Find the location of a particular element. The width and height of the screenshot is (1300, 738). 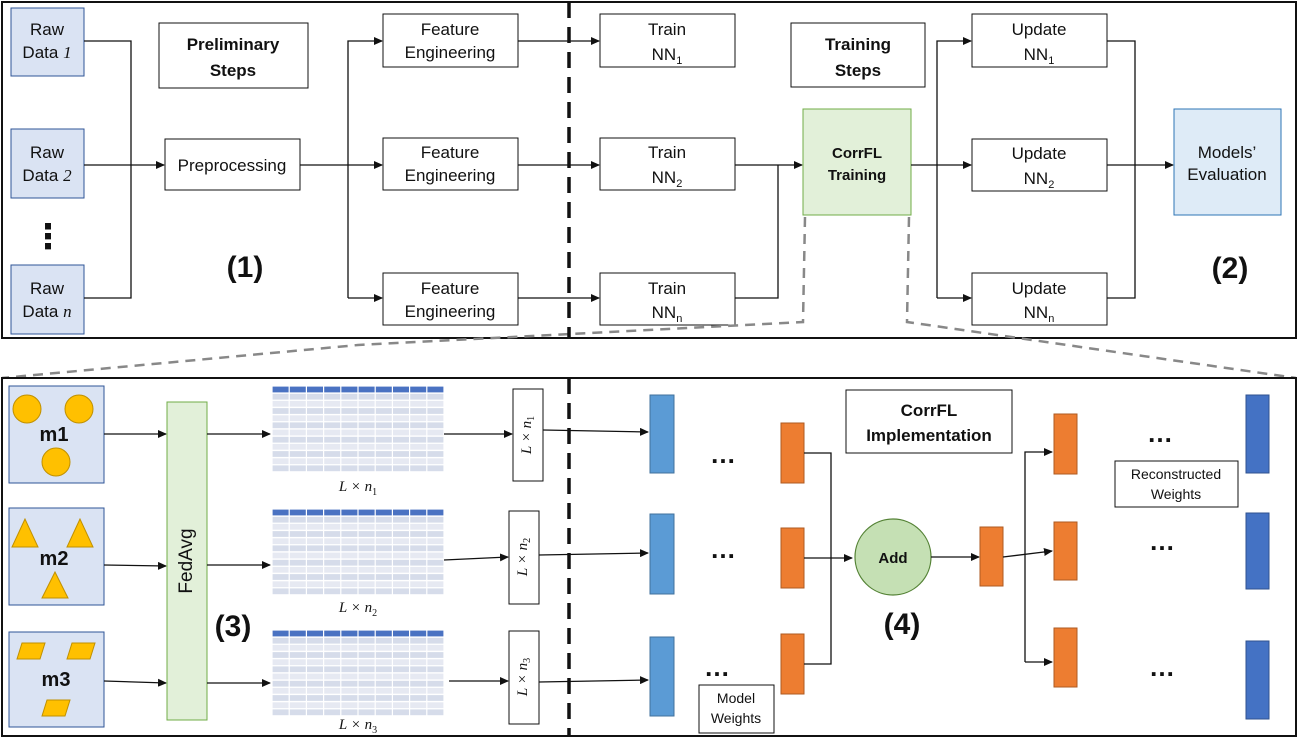

encoded-to-add-connectors is located at coordinates (828, 558).